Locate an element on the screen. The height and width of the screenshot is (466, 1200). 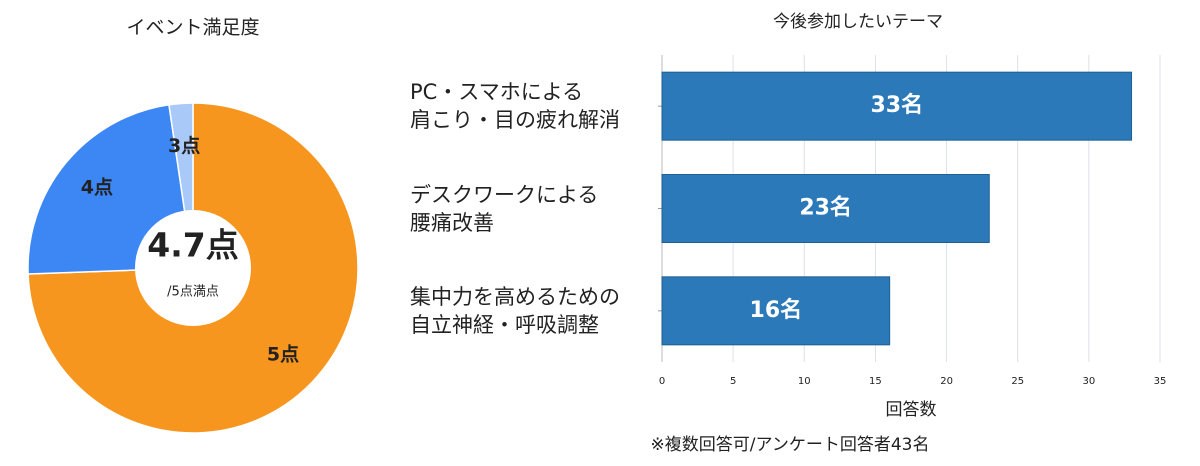
slice-label: 3点 is located at coordinates (184, 146).